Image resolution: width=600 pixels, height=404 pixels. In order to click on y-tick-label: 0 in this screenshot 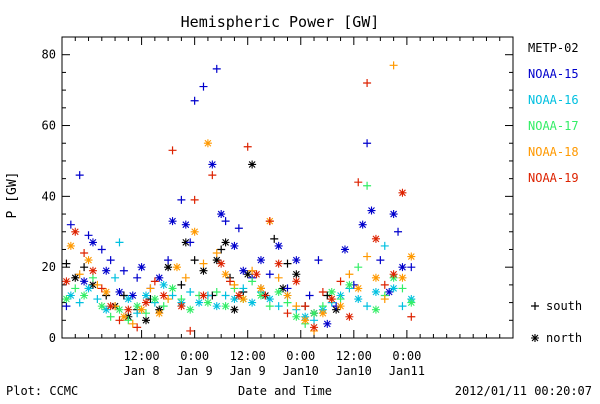, I will do `click(52, 338)`.